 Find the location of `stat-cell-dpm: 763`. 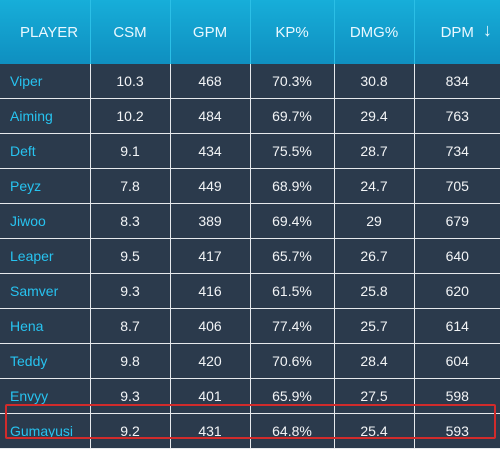

stat-cell-dpm: 763 is located at coordinates (457, 116).